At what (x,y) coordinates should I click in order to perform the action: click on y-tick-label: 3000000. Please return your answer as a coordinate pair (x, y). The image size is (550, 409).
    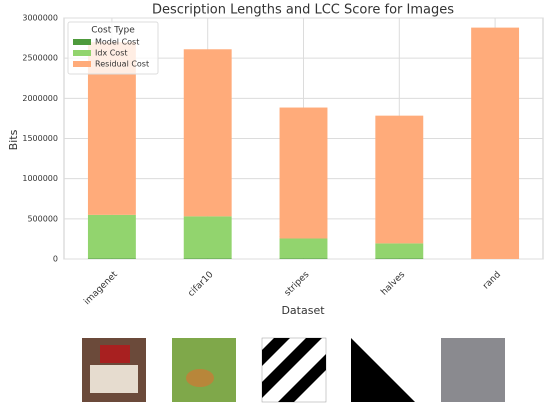
    Looking at the image, I should click on (40, 18).